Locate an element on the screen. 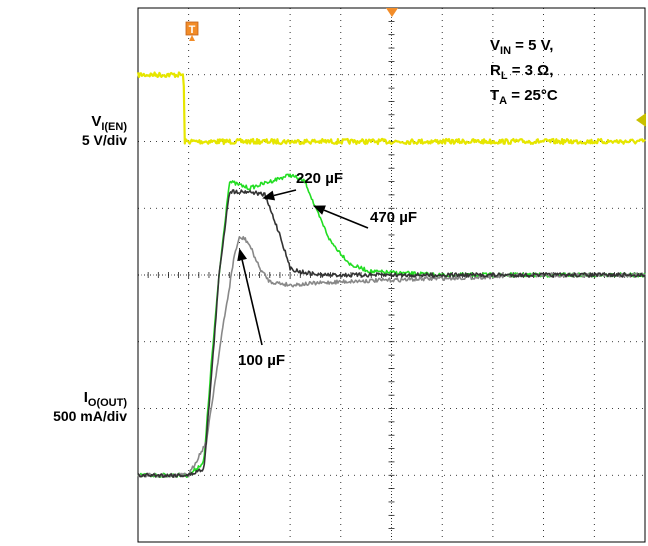 The width and height of the screenshot is (648, 546). arrow-100uf-head is located at coordinates (242, 255).